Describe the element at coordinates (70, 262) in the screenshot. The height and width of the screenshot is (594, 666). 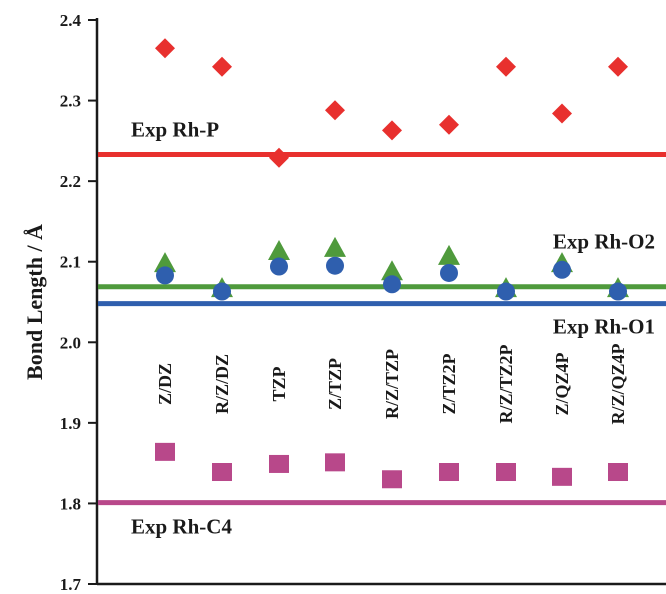
I see `y-tick-label: 2.1` at that location.